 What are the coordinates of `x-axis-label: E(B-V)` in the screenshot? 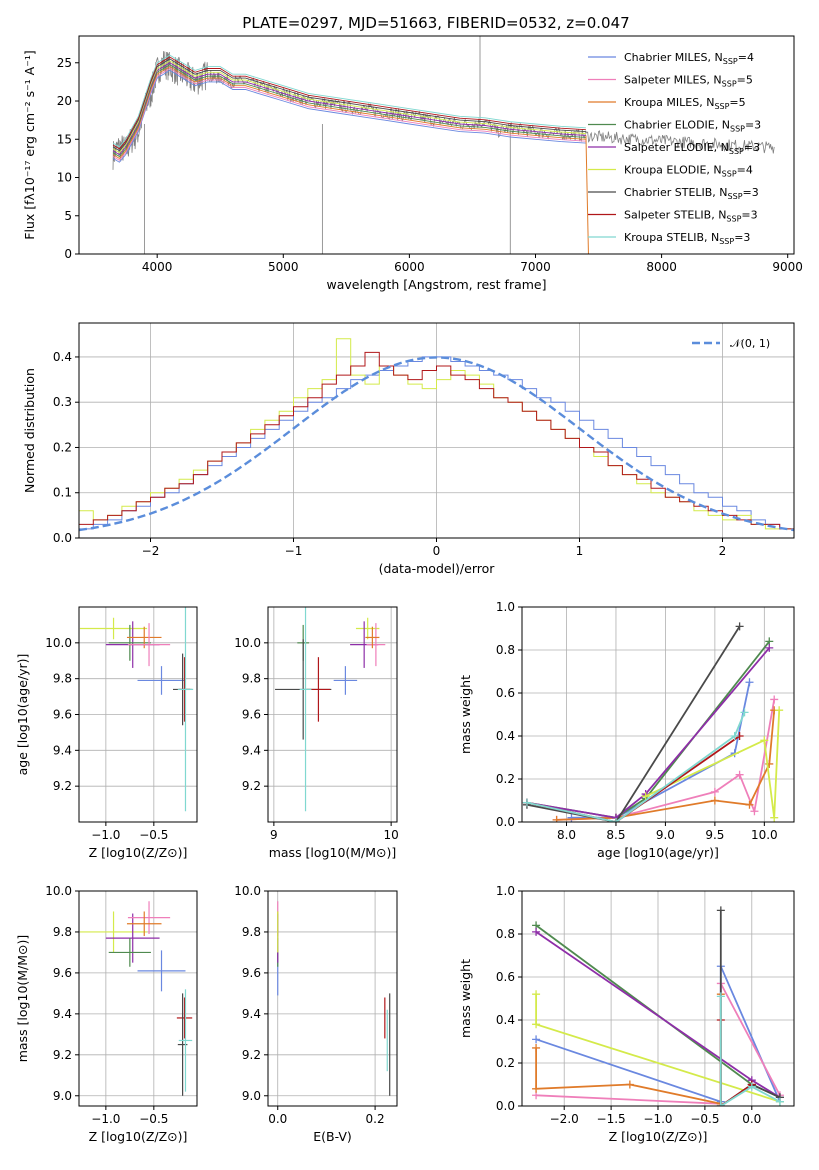 It's located at (332, 1136).